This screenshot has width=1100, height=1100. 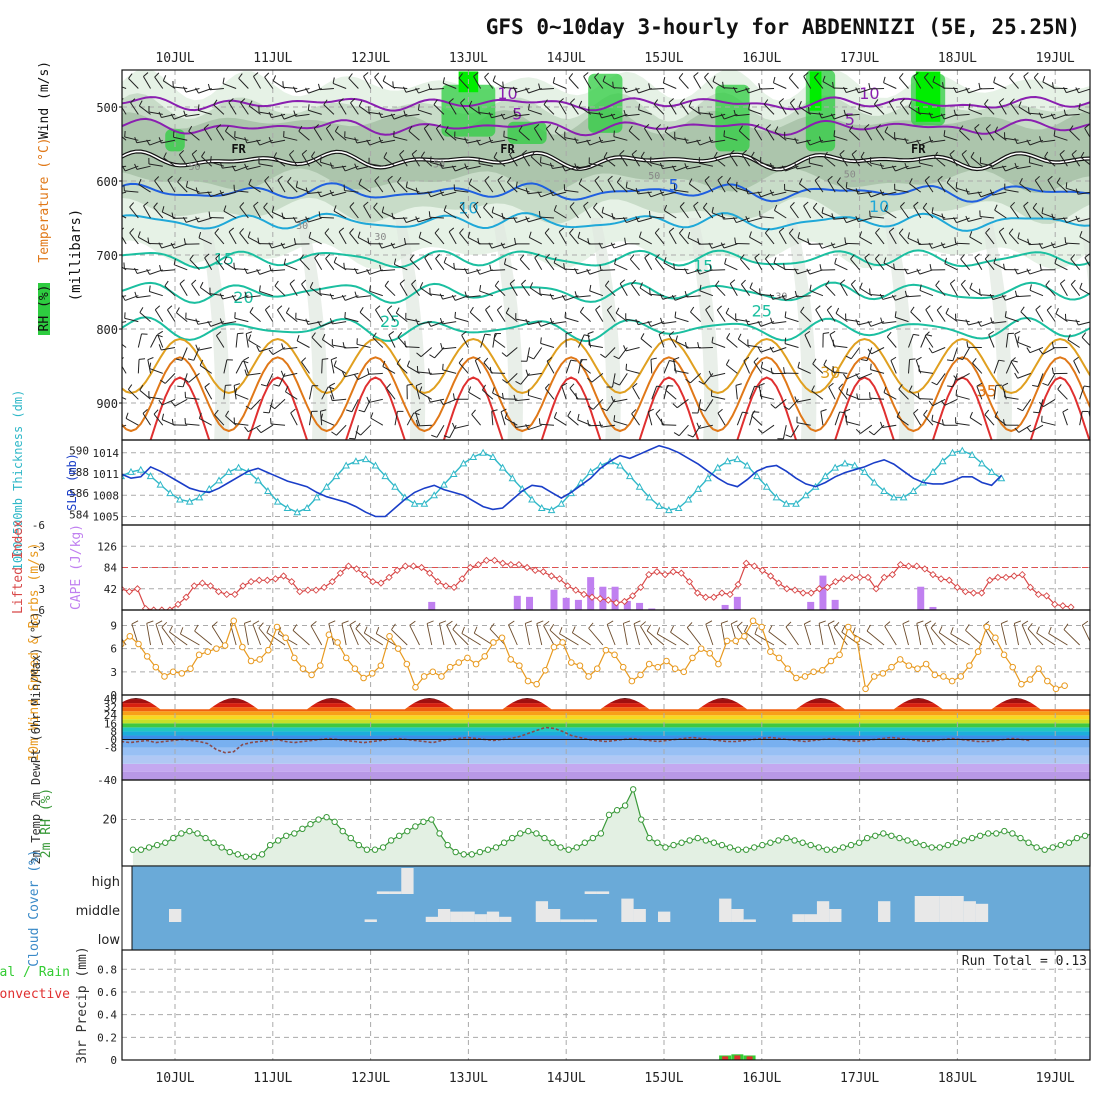 I want to click on rh-label: 50, so click(x=654, y=176).